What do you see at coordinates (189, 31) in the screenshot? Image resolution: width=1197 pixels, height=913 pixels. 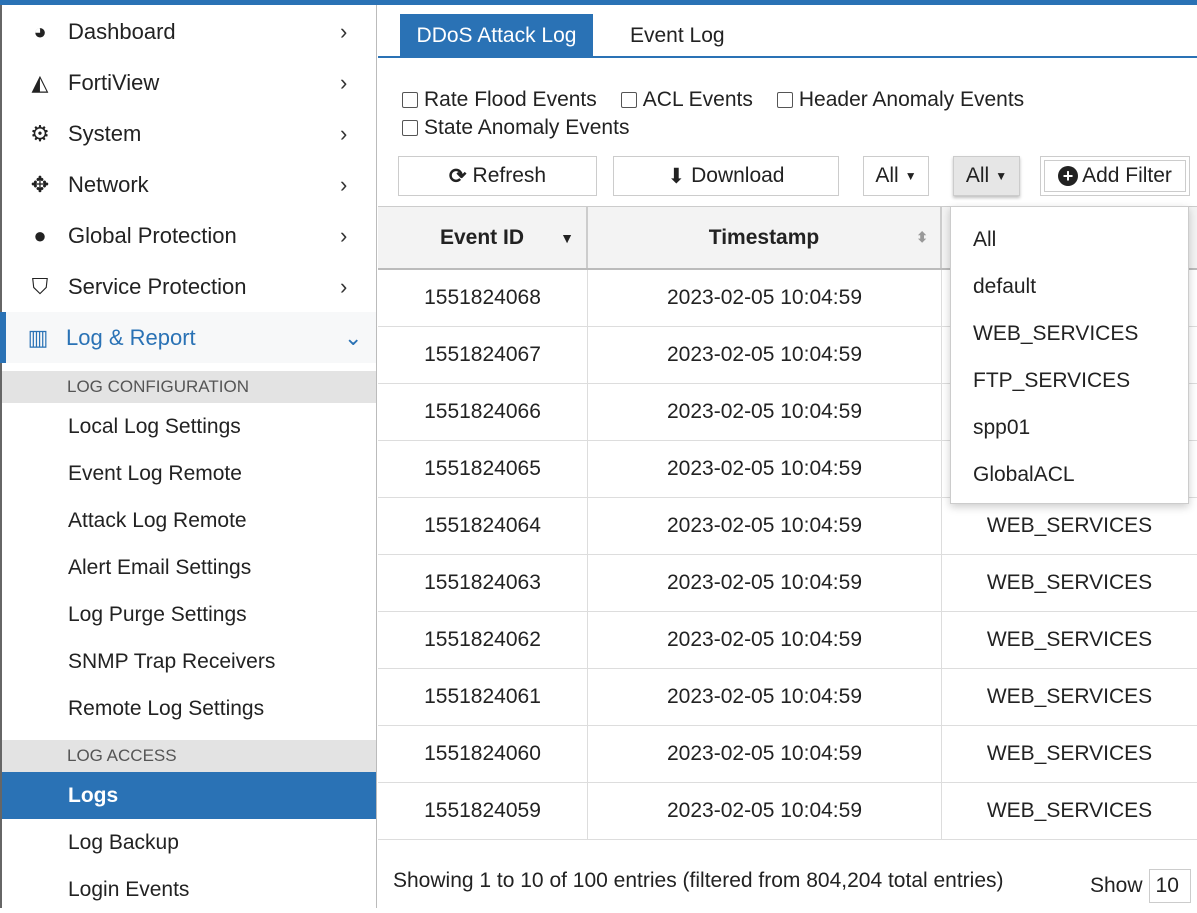 I see `sidebar-item-dashboard: ◕ Dashboard ›` at bounding box center [189, 31].